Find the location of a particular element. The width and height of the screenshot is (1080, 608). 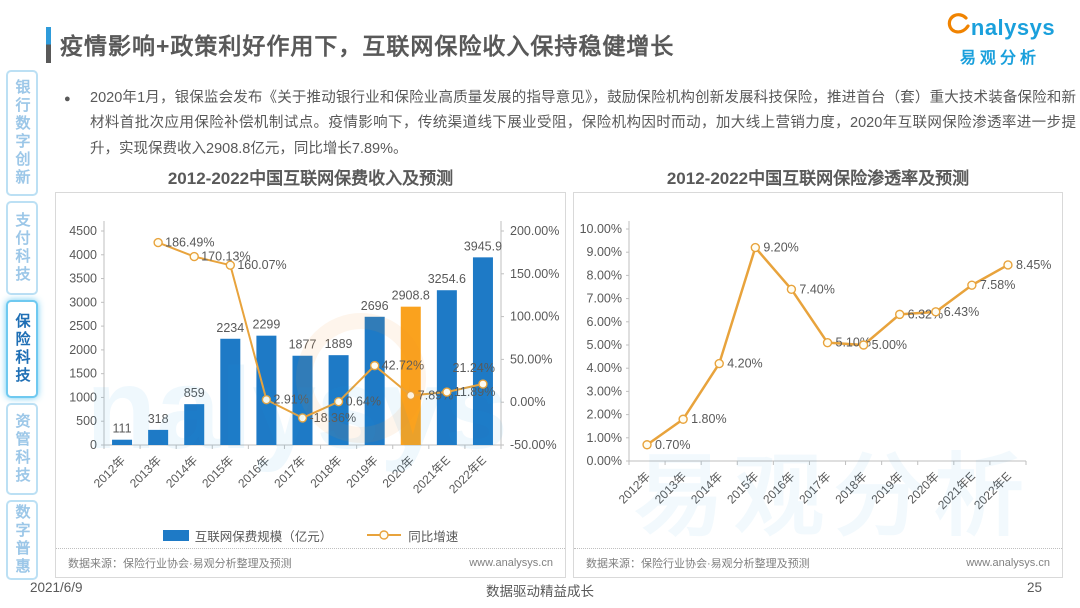

bar-value-label: 2234 is located at coordinates (230, 328).